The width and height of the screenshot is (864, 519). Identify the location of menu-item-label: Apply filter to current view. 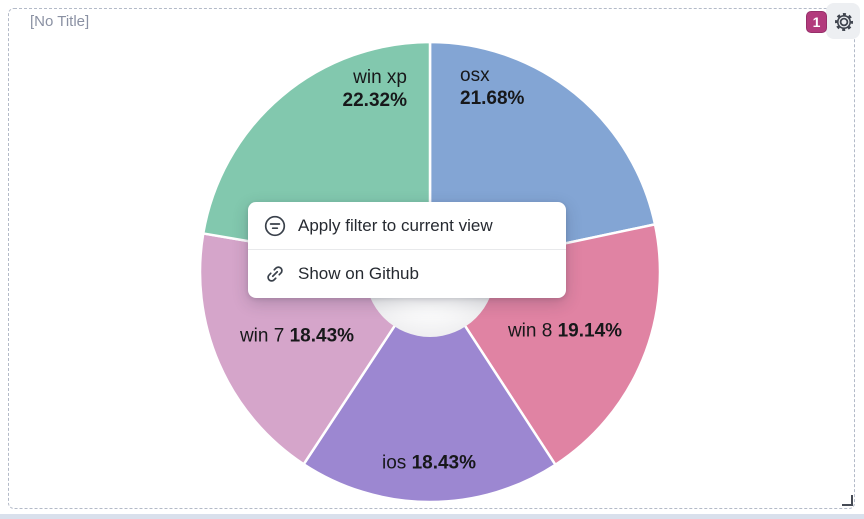
(395, 225).